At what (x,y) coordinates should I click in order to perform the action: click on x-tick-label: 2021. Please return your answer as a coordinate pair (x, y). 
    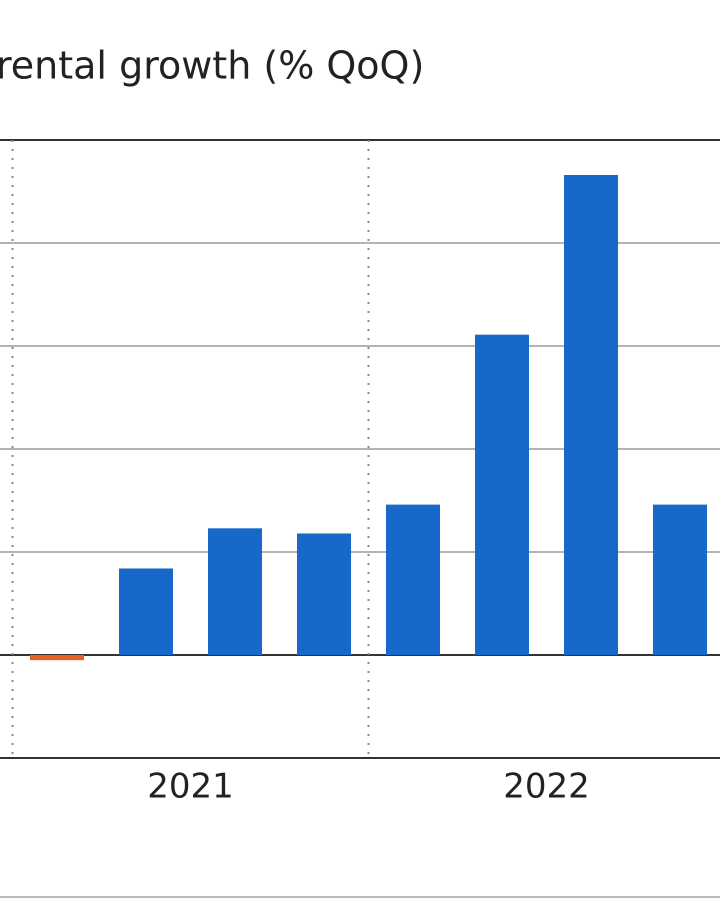
    Looking at the image, I should click on (190, 787).